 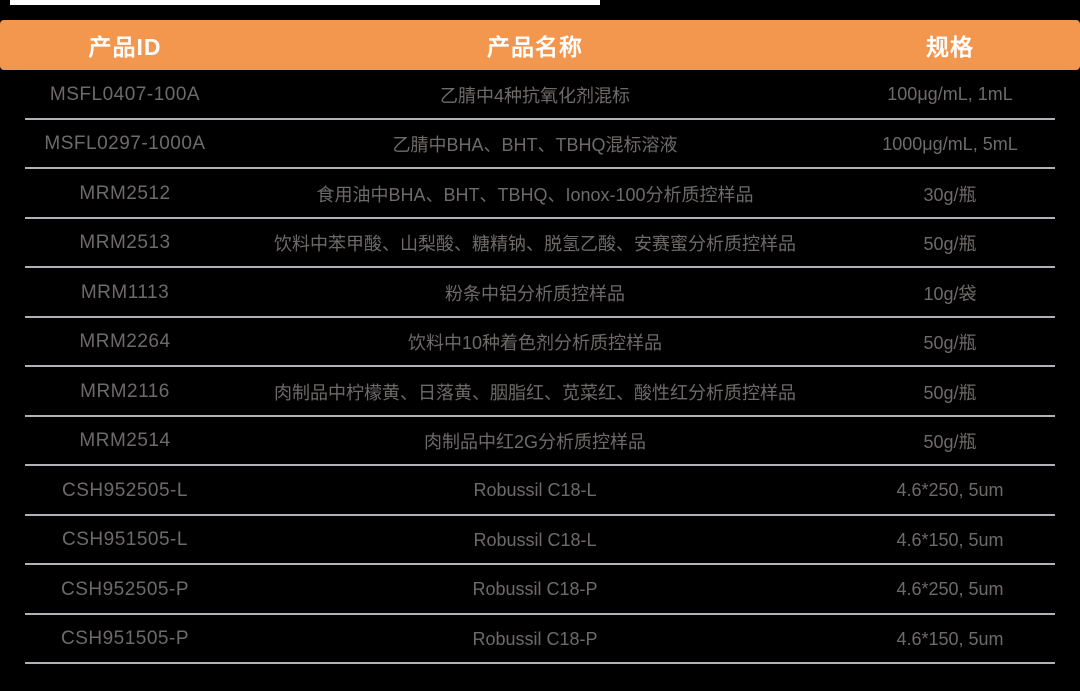 I want to click on cell-id: MRM2514, so click(x=125, y=441).